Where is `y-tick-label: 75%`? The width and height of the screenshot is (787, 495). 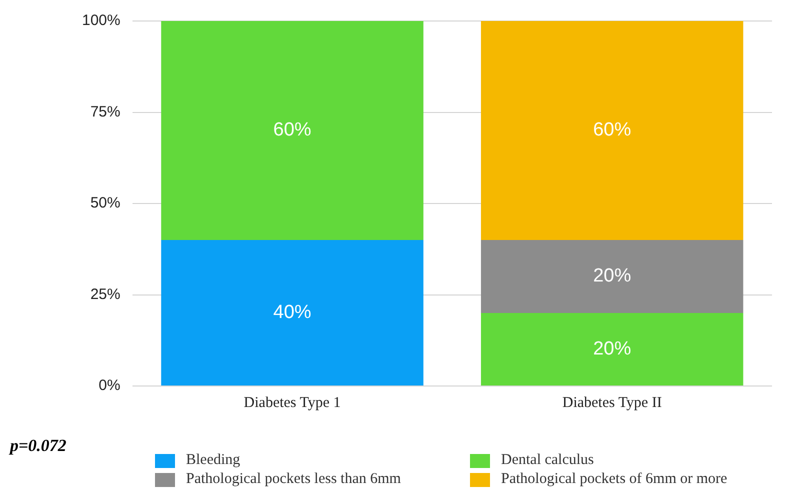
y-tick-label: 75% is located at coordinates (105, 111).